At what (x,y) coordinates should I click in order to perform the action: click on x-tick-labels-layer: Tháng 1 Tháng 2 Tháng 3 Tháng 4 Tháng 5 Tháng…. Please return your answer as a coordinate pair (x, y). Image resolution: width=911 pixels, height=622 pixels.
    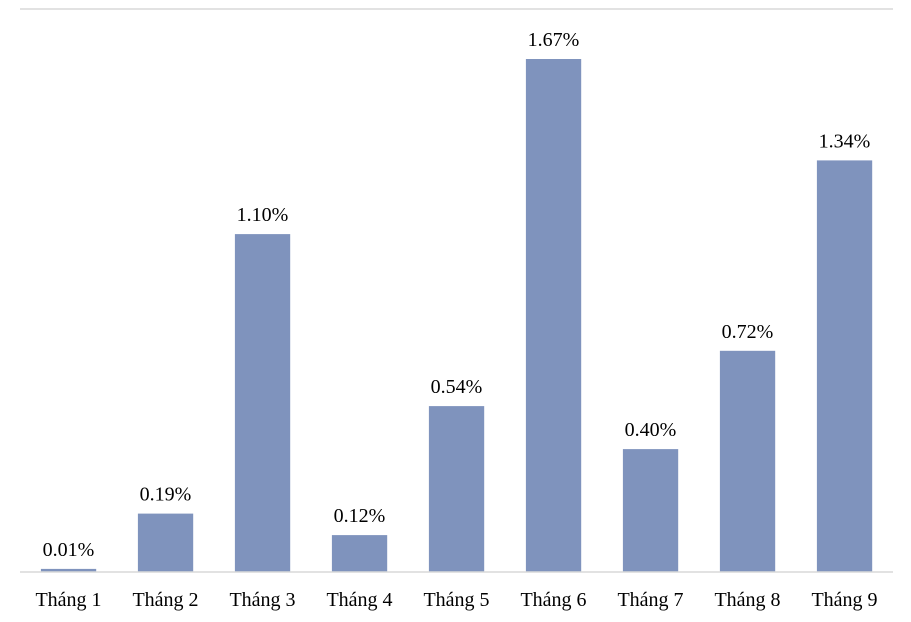
    Looking at the image, I should click on (456, 600).